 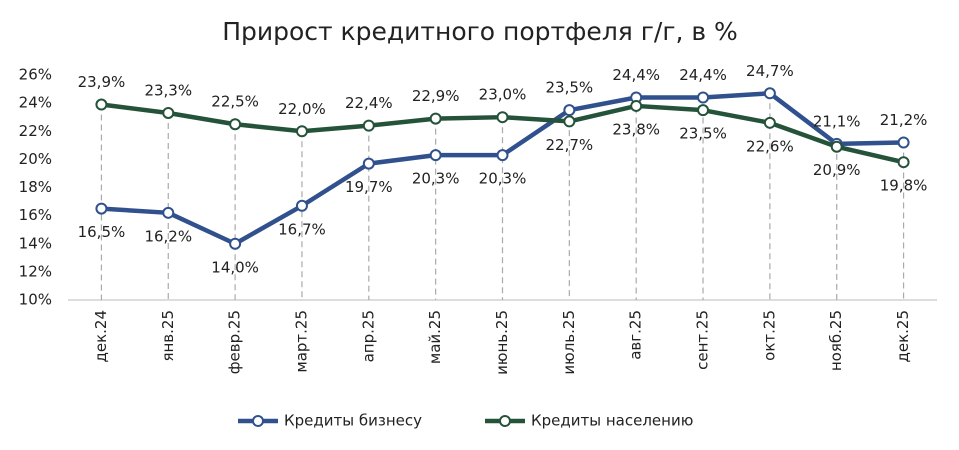 I want to click on data-label: 23,9%, so click(x=102, y=82).